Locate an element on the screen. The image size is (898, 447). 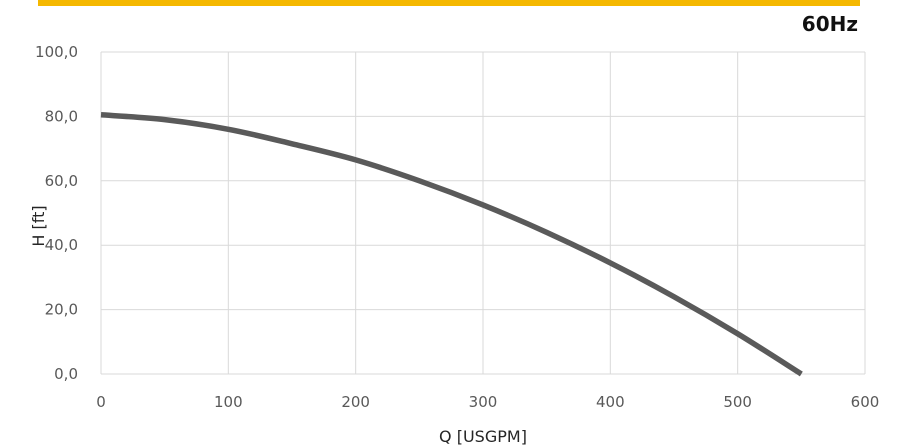
y-axis-title: H [ft] is located at coordinates (38, 225).